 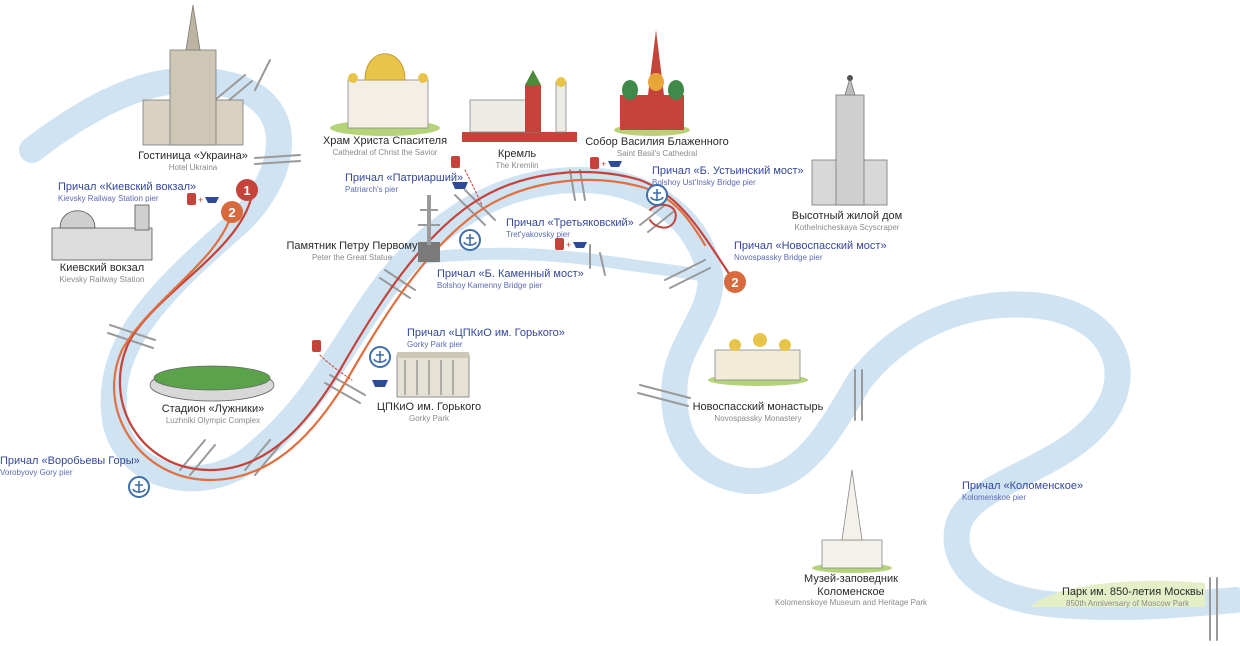 I want to click on pier-patriarshy-ru: Причал «Патриарший», so click(x=404, y=178).